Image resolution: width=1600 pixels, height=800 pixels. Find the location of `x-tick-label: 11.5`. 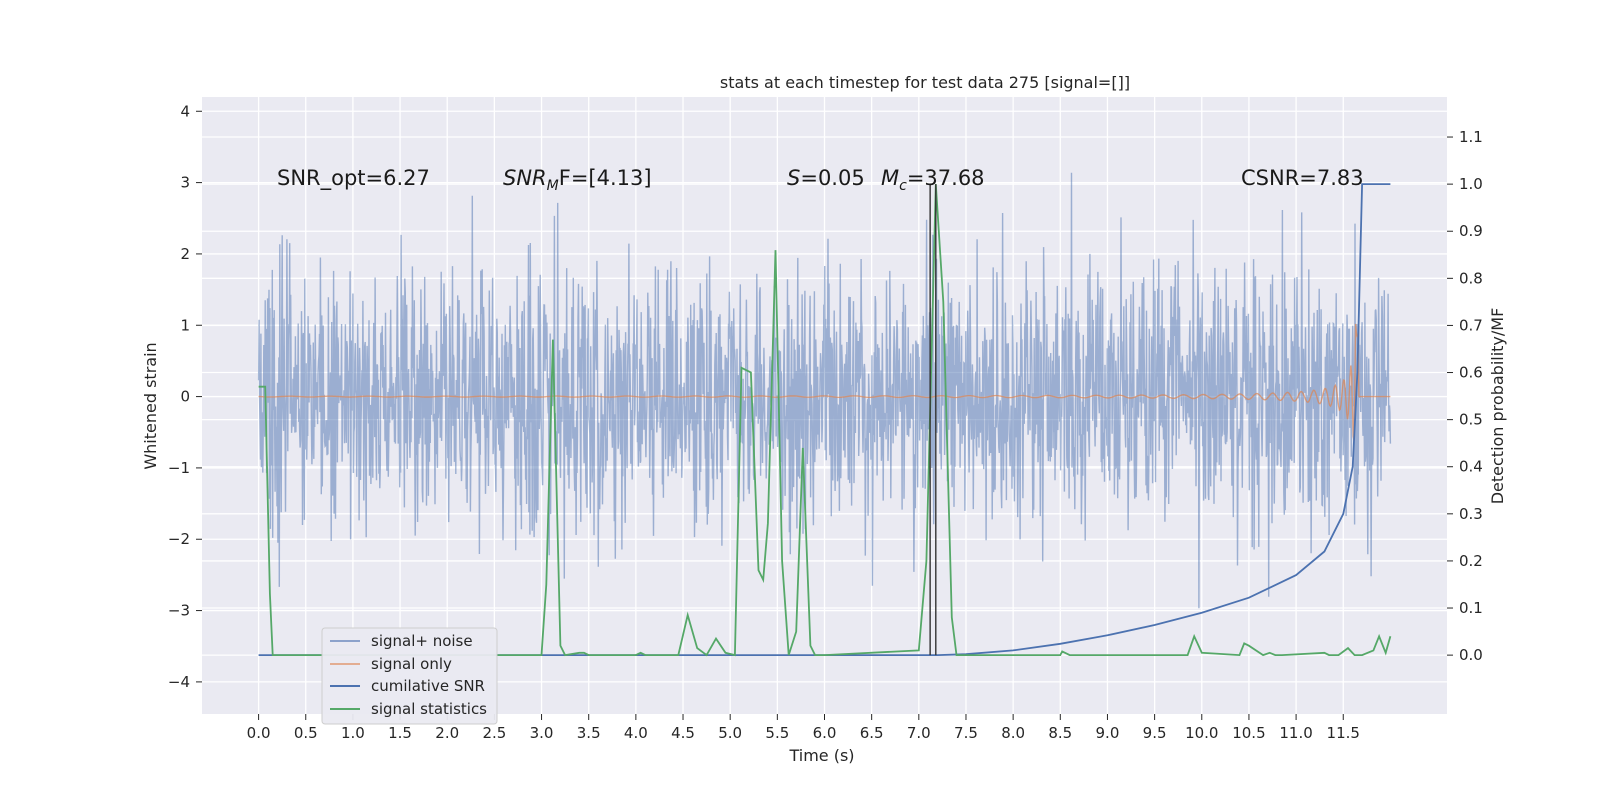

x-tick-label: 11.5 is located at coordinates (1343, 733).